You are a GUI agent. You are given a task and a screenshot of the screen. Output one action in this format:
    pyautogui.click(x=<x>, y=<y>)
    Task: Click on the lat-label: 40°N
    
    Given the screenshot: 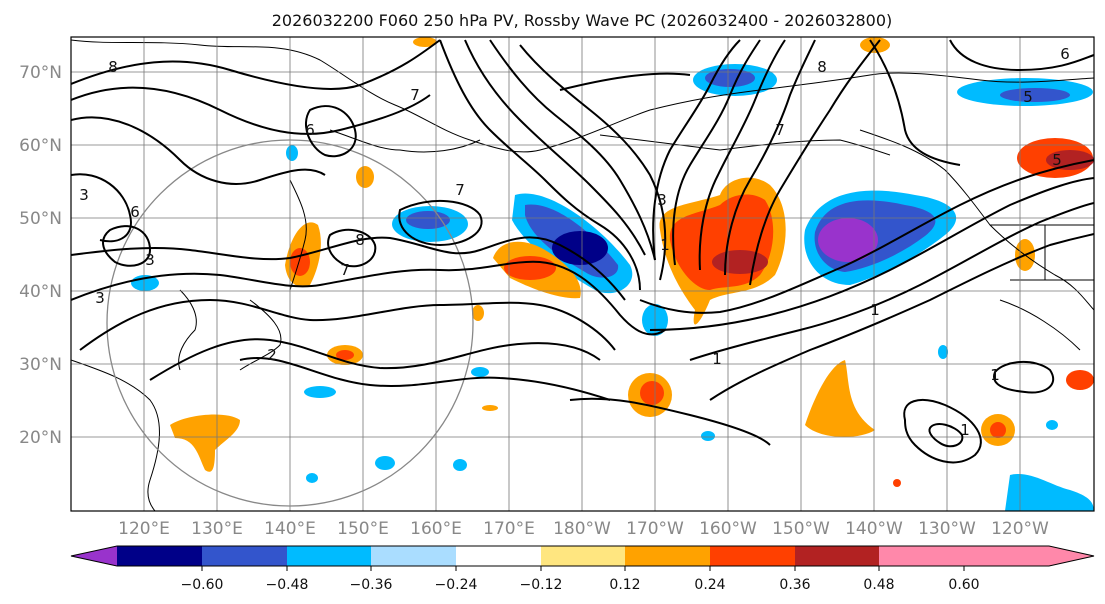 What is the action you would take?
    pyautogui.click(x=40, y=292)
    